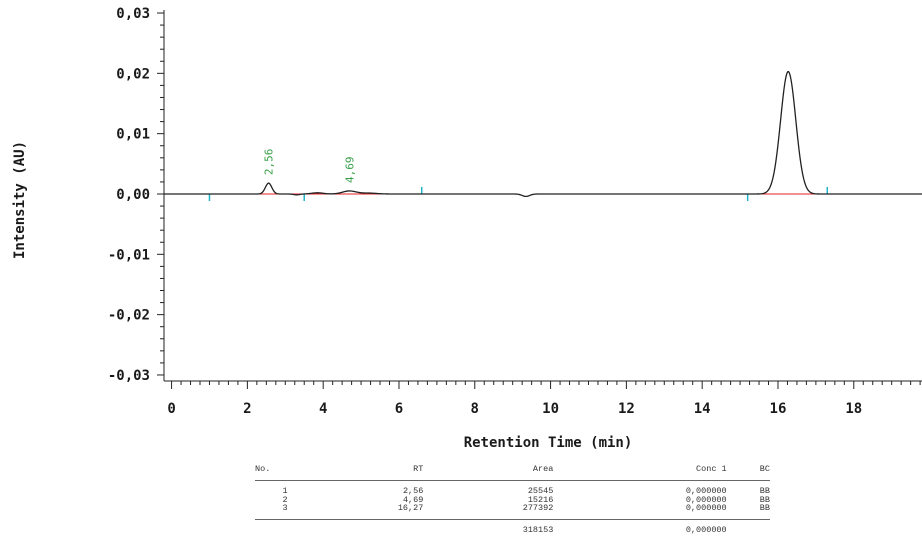  I want to click on results-header-row: No. RT Area Conc 1 BC, so click(512, 472).